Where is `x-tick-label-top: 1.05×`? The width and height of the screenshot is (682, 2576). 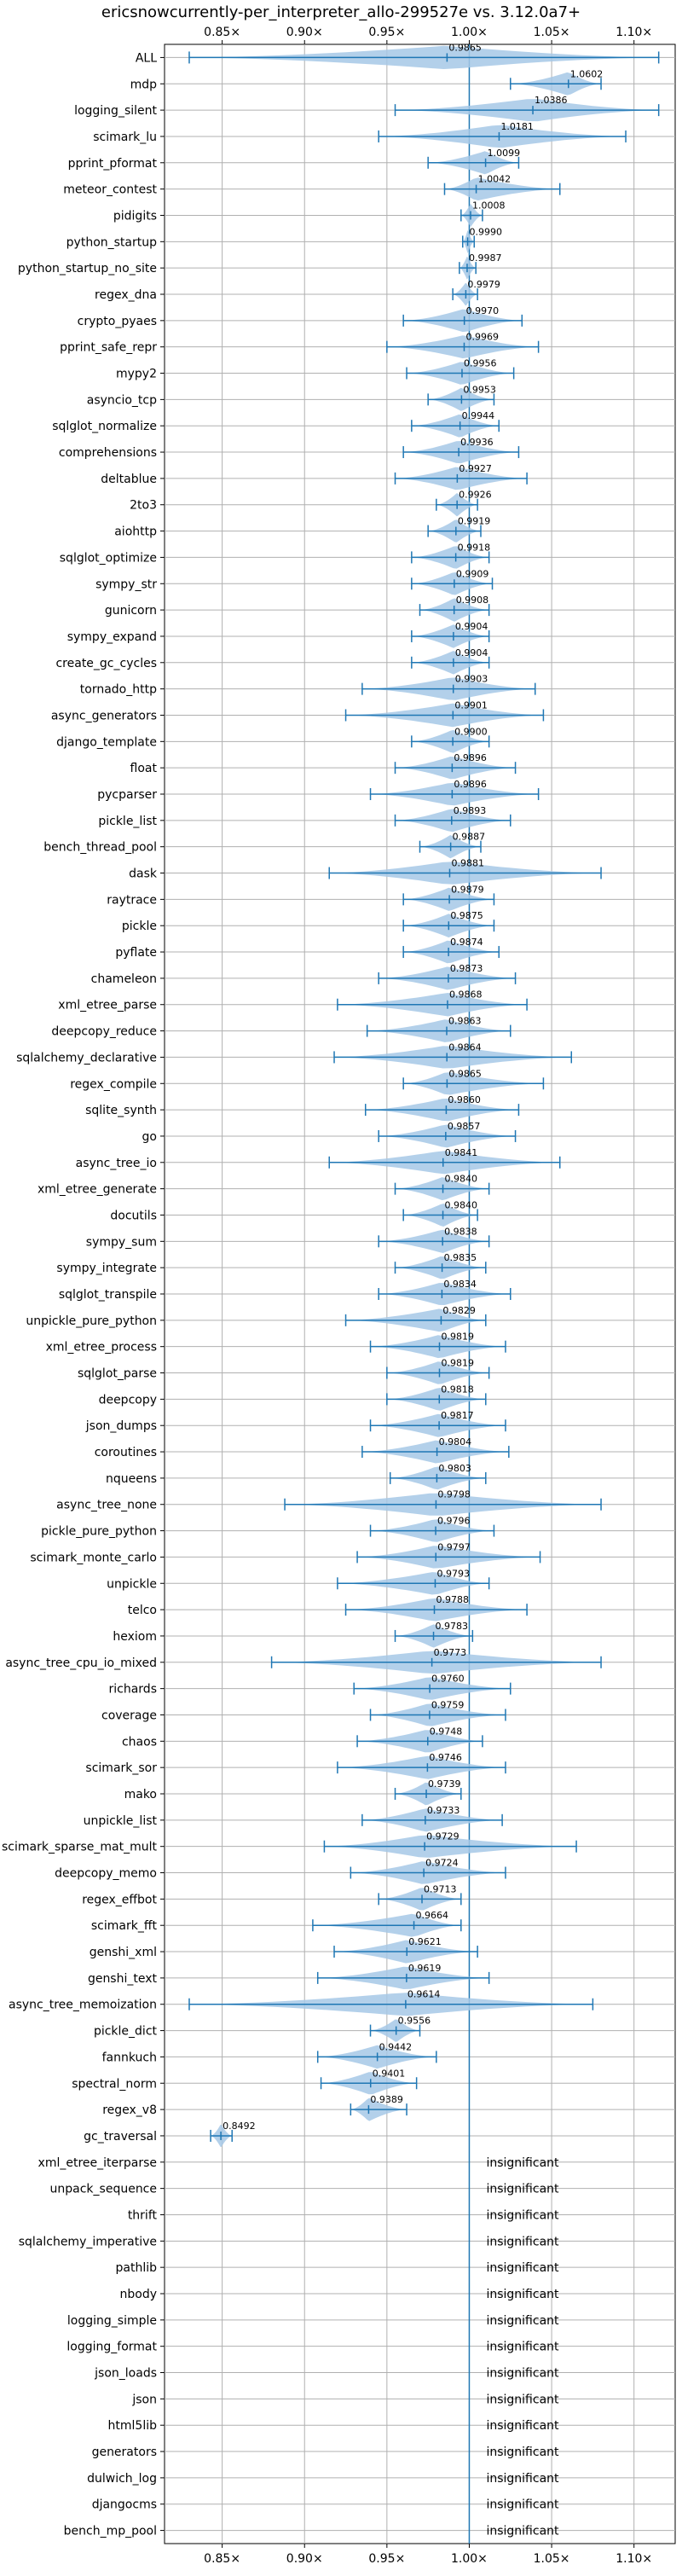
x-tick-label-top: 1.05× is located at coordinates (552, 32).